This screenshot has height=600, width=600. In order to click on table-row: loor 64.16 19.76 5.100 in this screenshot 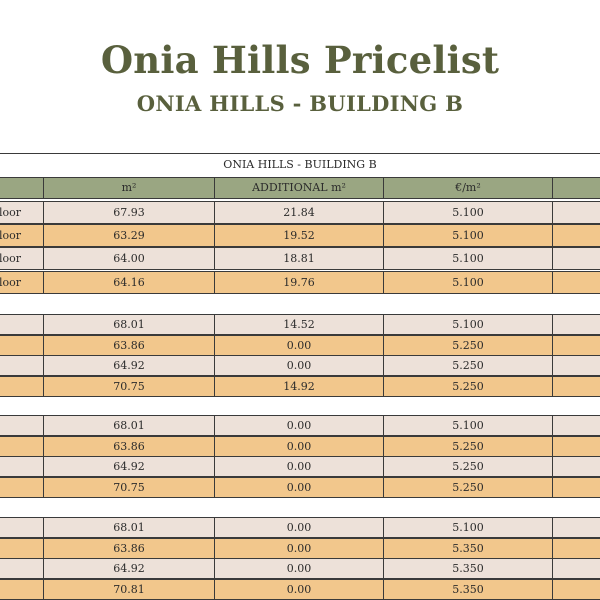, I will do `click(300, 282)`.